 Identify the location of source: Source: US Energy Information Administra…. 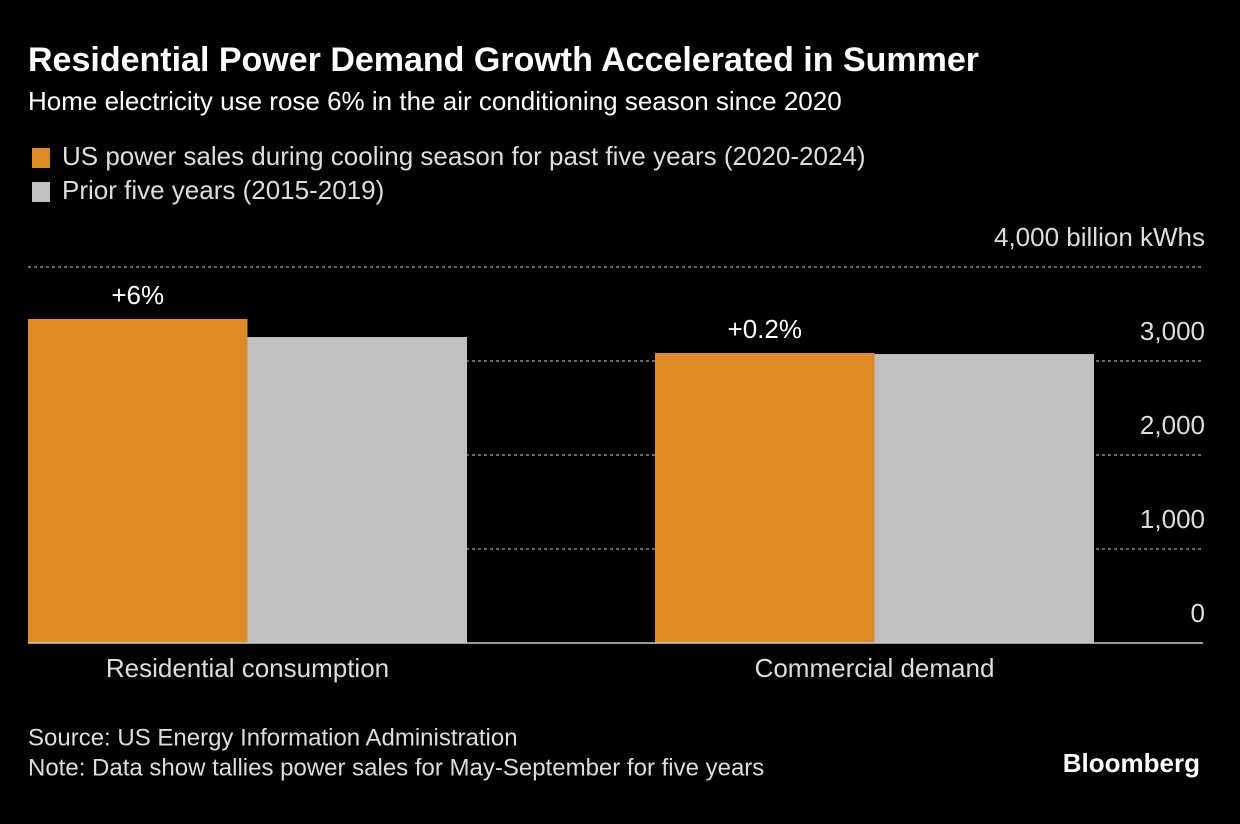
(273, 737).